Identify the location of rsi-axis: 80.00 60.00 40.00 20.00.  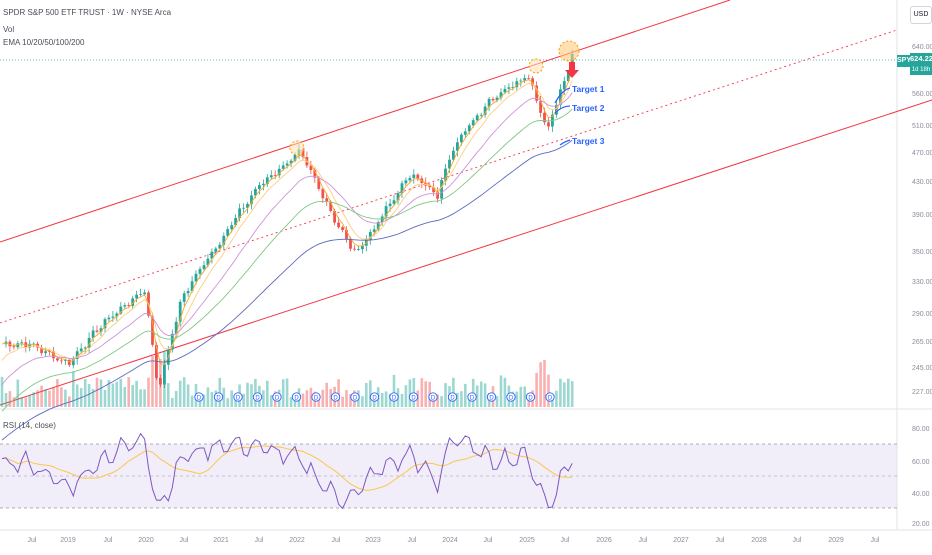
(921, 477).